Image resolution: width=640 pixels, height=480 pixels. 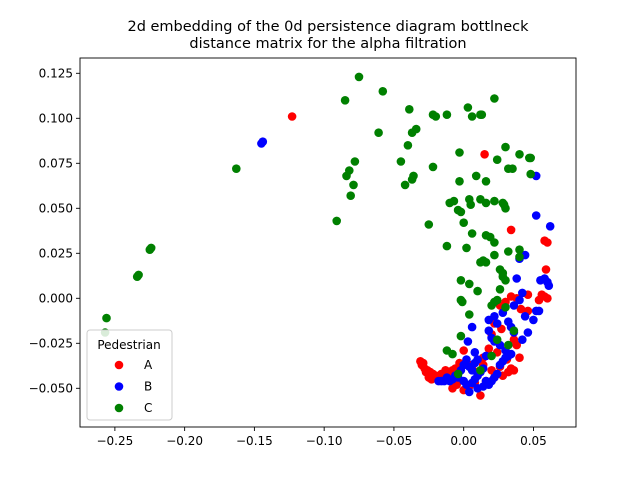 I want to click on legend-box, so click(x=129, y=375).